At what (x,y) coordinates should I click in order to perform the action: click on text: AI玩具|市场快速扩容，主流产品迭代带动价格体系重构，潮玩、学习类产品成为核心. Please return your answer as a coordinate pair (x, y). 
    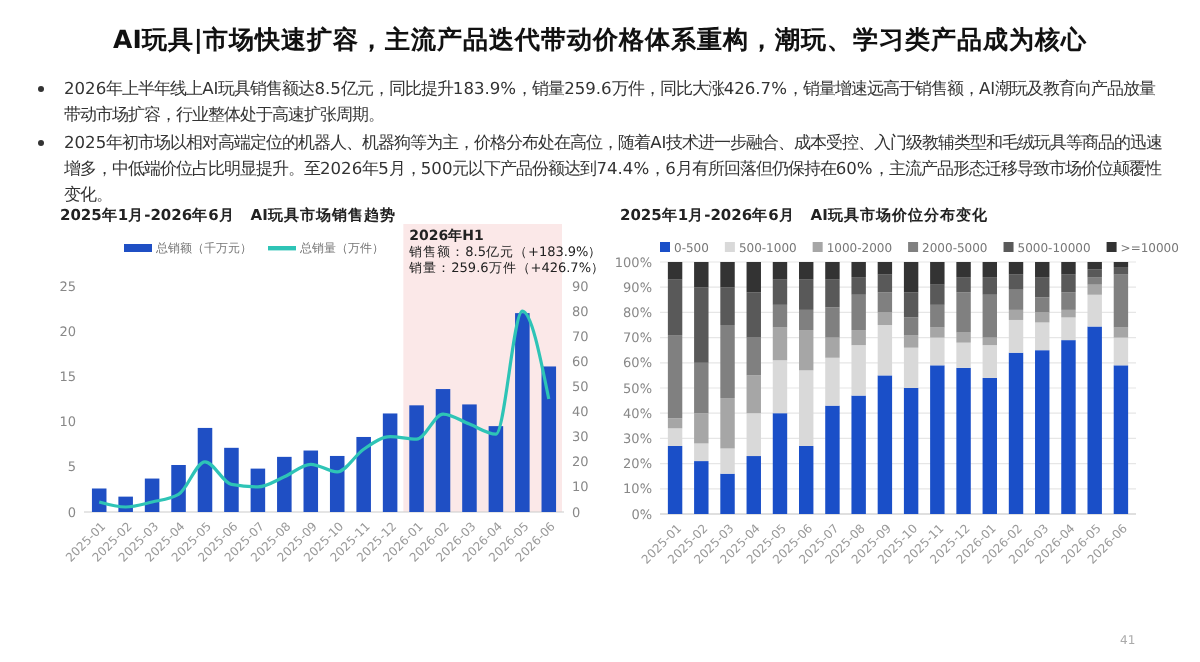
    Looking at the image, I should click on (600, 41).